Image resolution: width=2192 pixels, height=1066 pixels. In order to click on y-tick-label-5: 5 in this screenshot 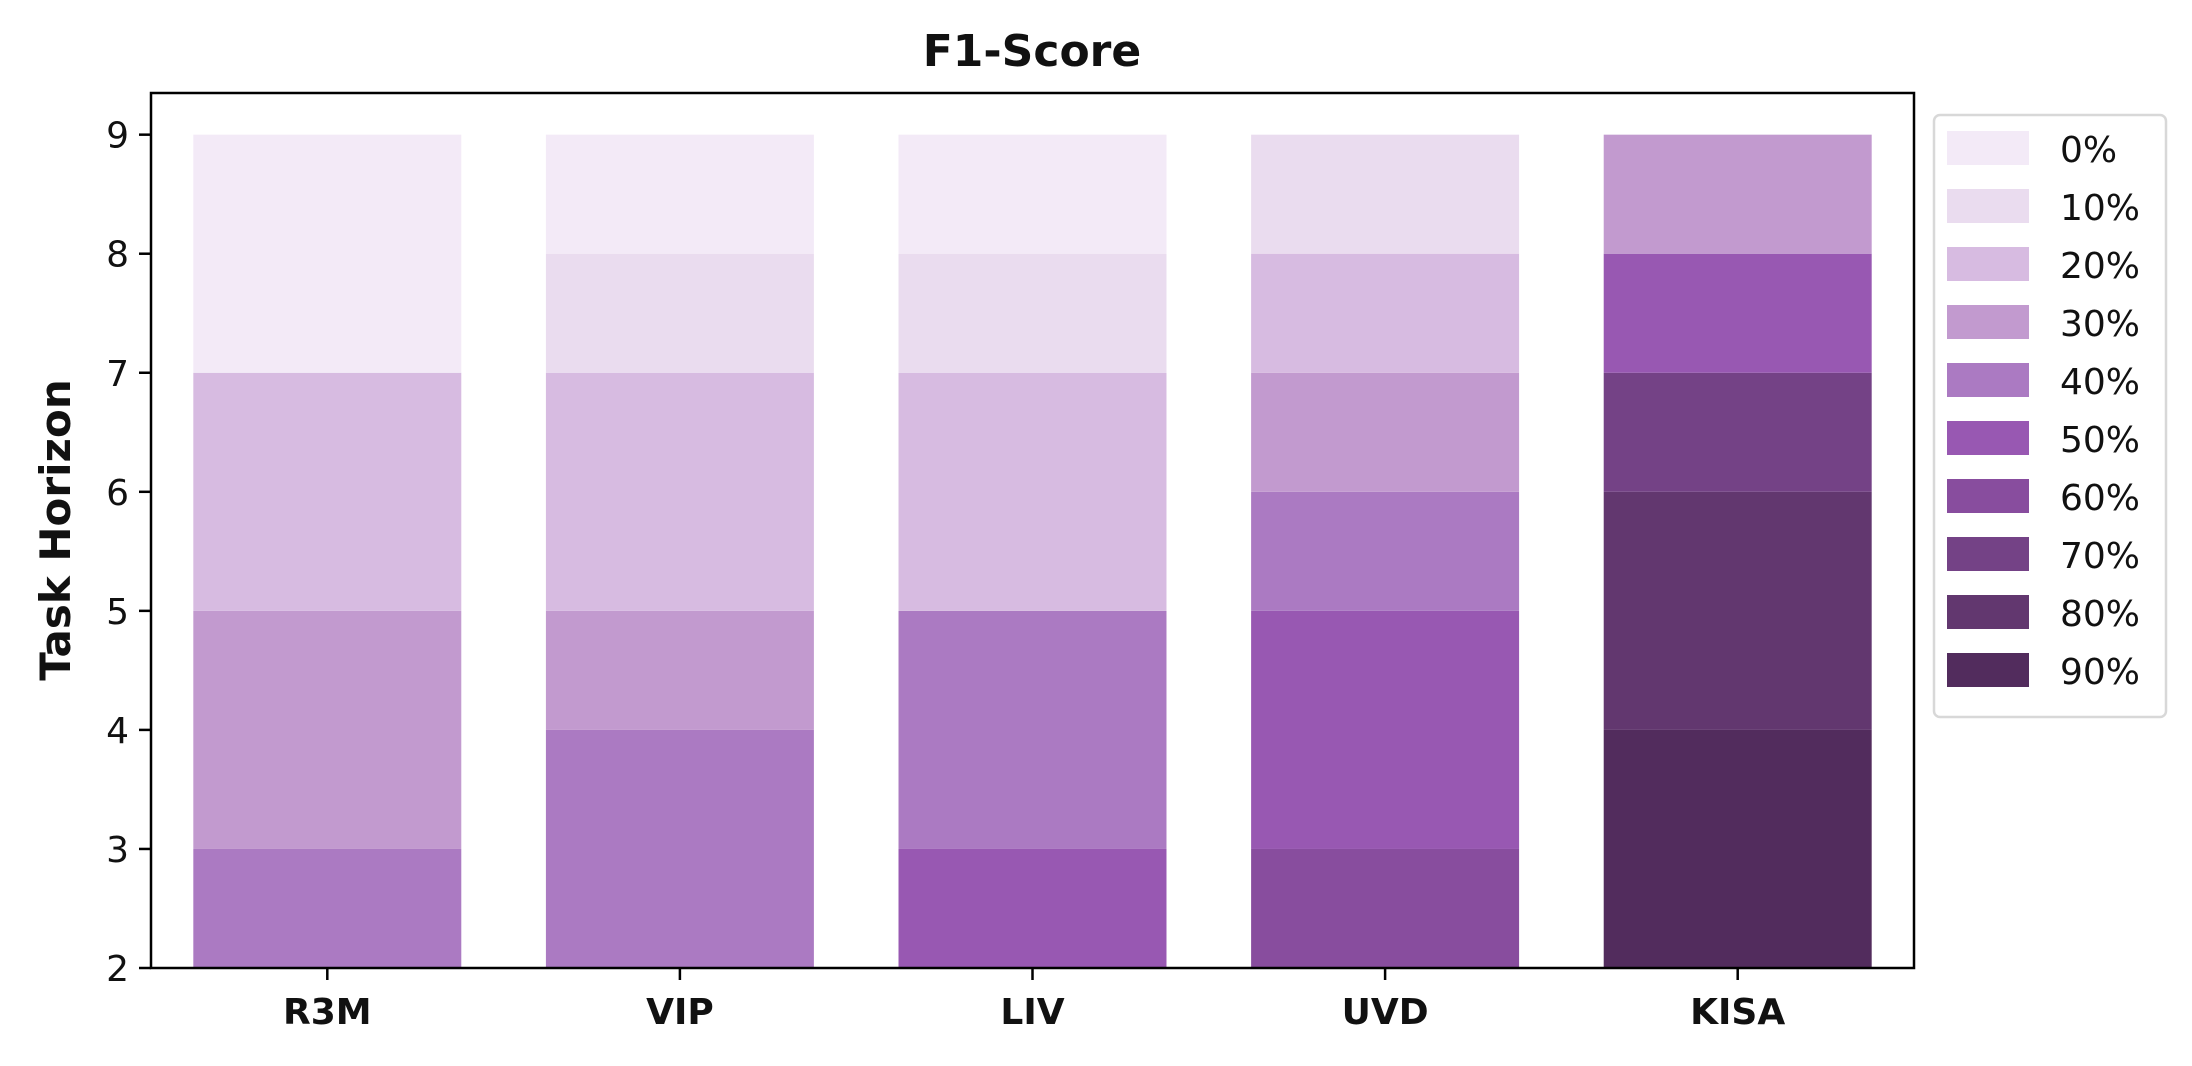, I will do `click(117, 612)`.